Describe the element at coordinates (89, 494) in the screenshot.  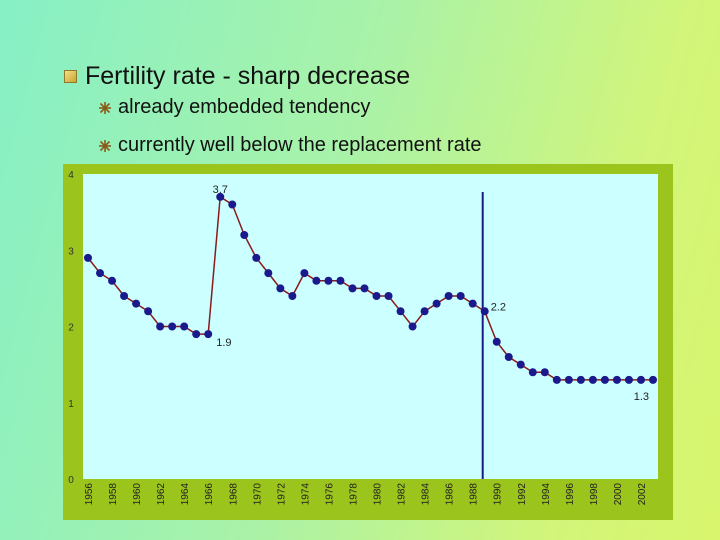
I see `x-tick-label: 1956` at that location.